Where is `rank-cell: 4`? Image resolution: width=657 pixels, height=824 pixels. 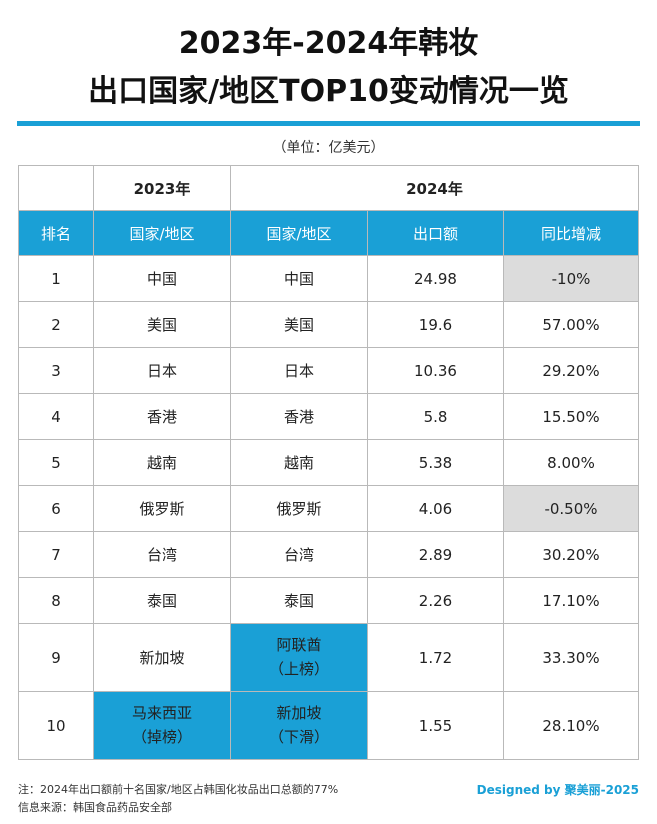
rank-cell: 4 is located at coordinates (56, 416).